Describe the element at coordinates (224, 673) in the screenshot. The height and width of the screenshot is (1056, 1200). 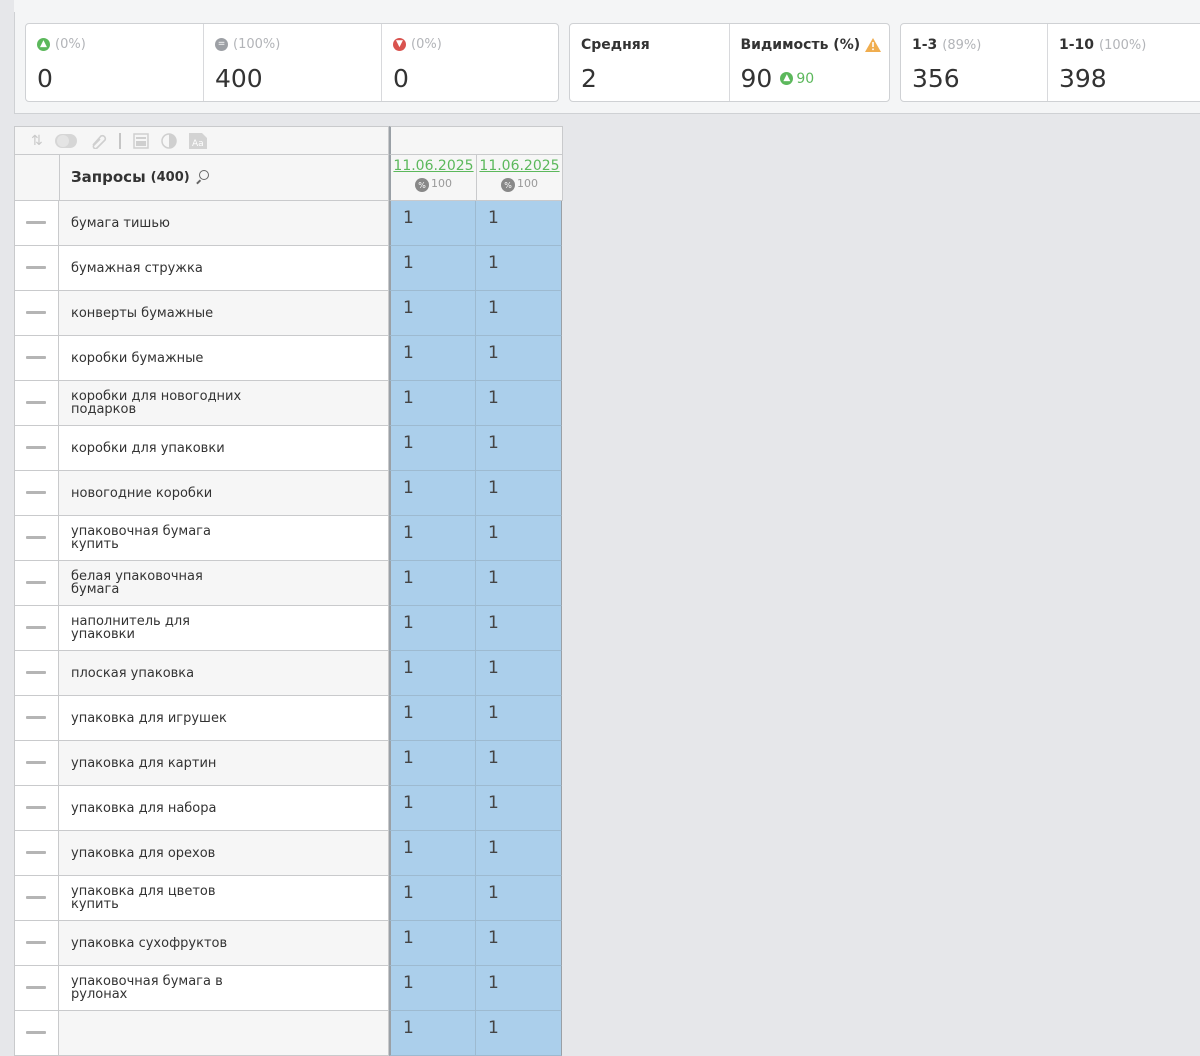
I see `query-cell: плоская упаковка` at that location.